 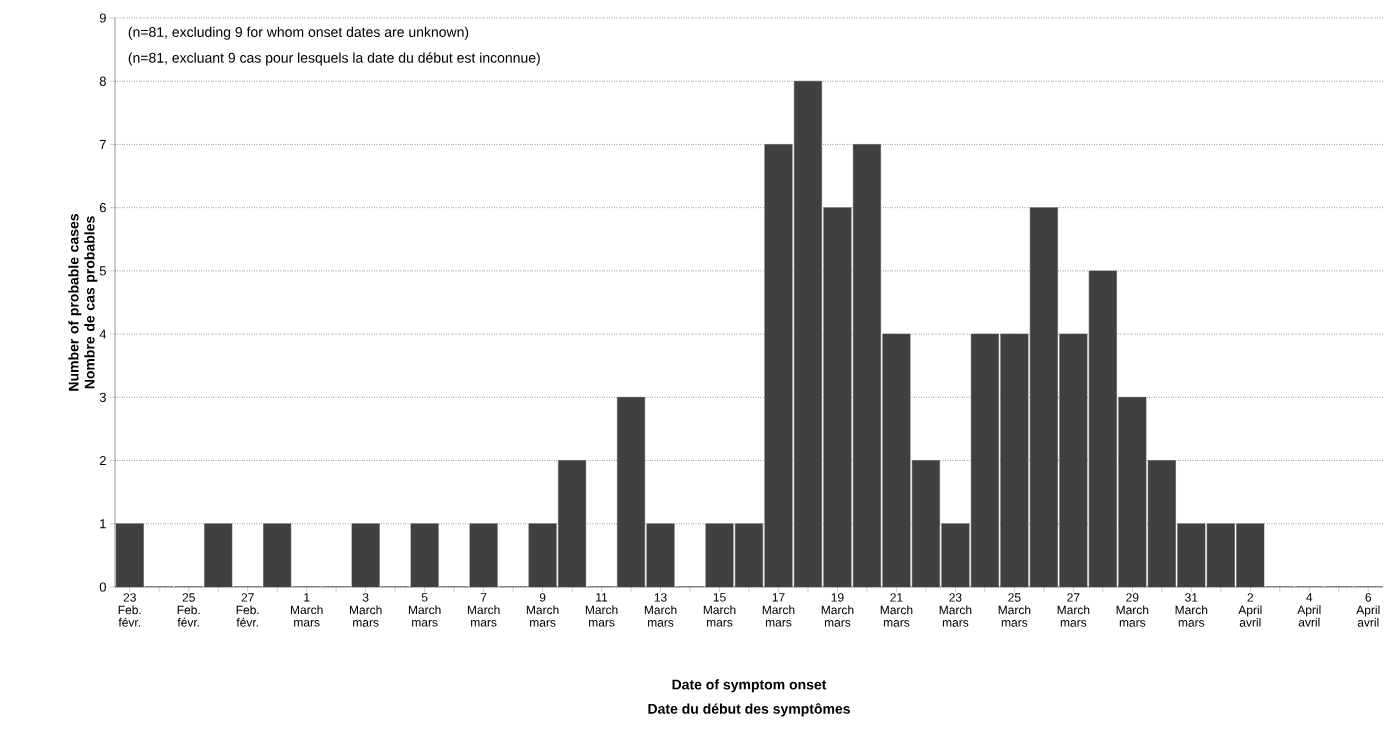 What do you see at coordinates (896, 610) in the screenshot?
I see `x-tick-label: 21 March mars` at bounding box center [896, 610].